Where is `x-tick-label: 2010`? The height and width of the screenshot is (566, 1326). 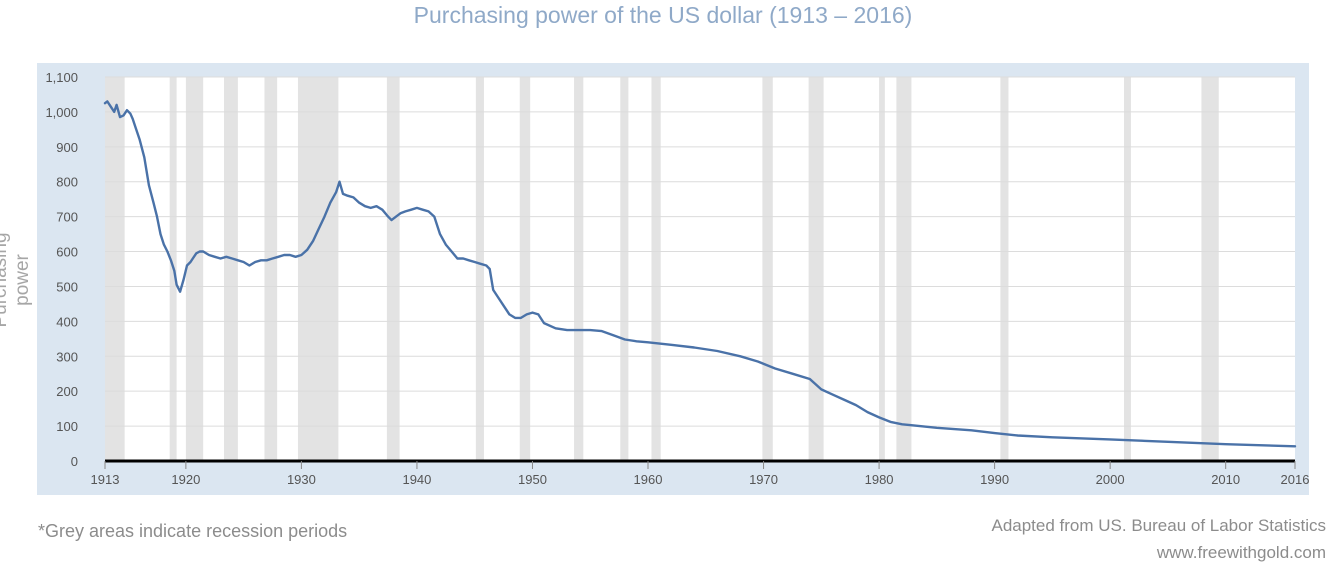
x-tick-label: 2010 is located at coordinates (1225, 479).